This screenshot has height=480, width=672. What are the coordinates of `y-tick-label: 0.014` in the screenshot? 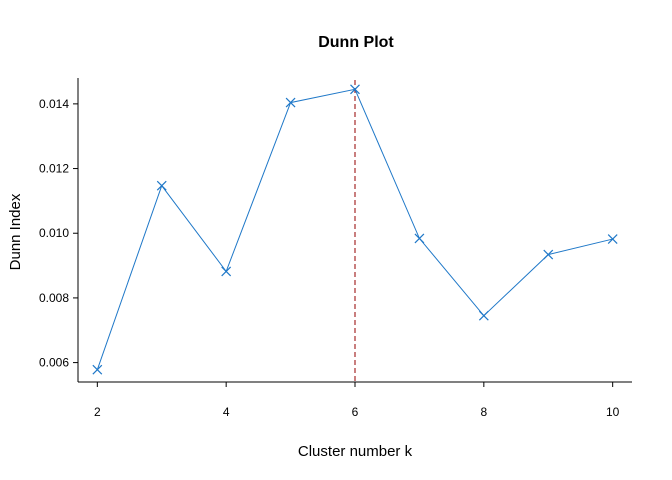 It's located at (54, 104).